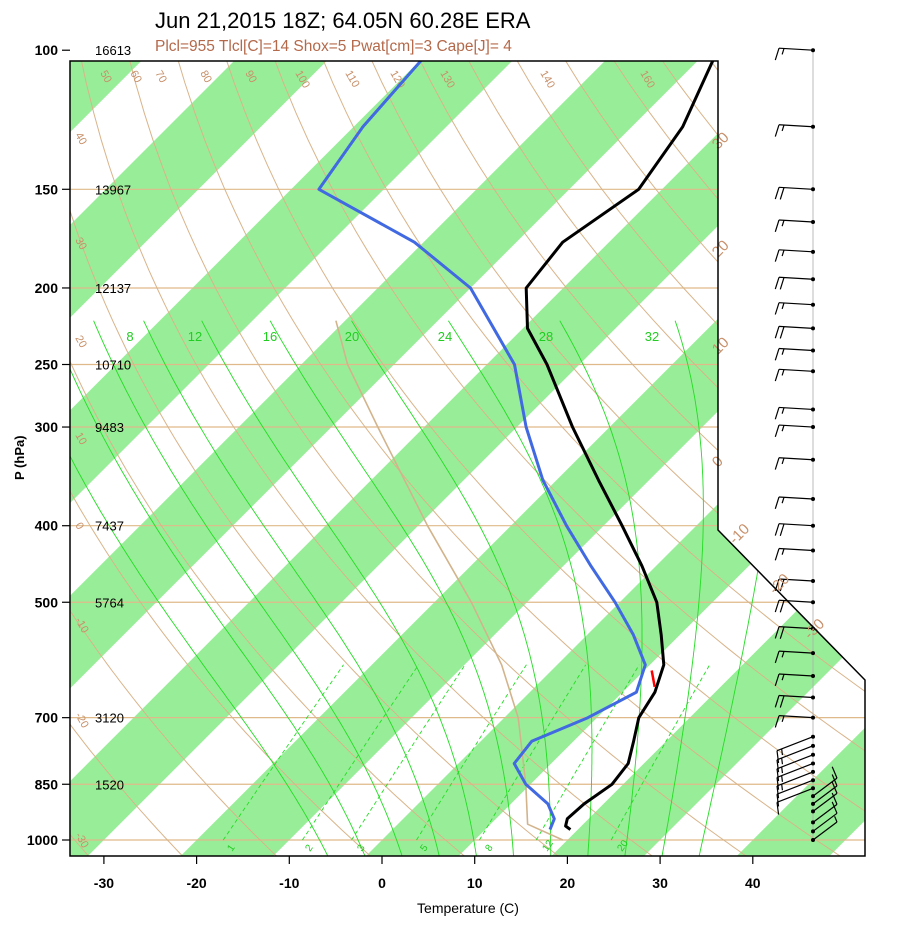 This screenshot has height=930, width=900. What do you see at coordinates (445, 336) in the screenshot?
I see `moist-adiabat-label: 24` at bounding box center [445, 336].